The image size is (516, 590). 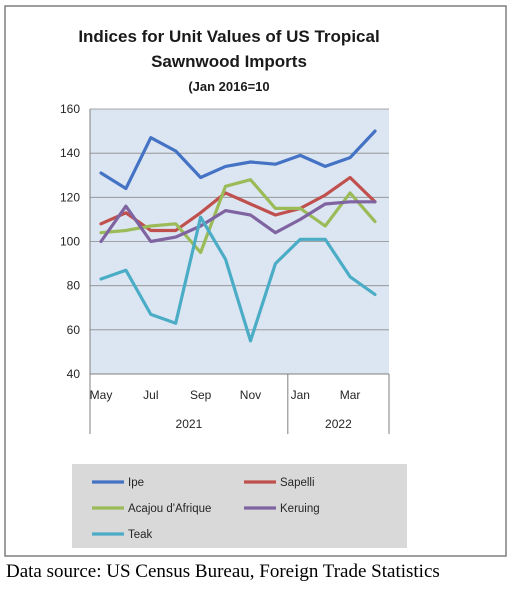 I want to click on y-tick-label: 60, so click(x=74, y=330).